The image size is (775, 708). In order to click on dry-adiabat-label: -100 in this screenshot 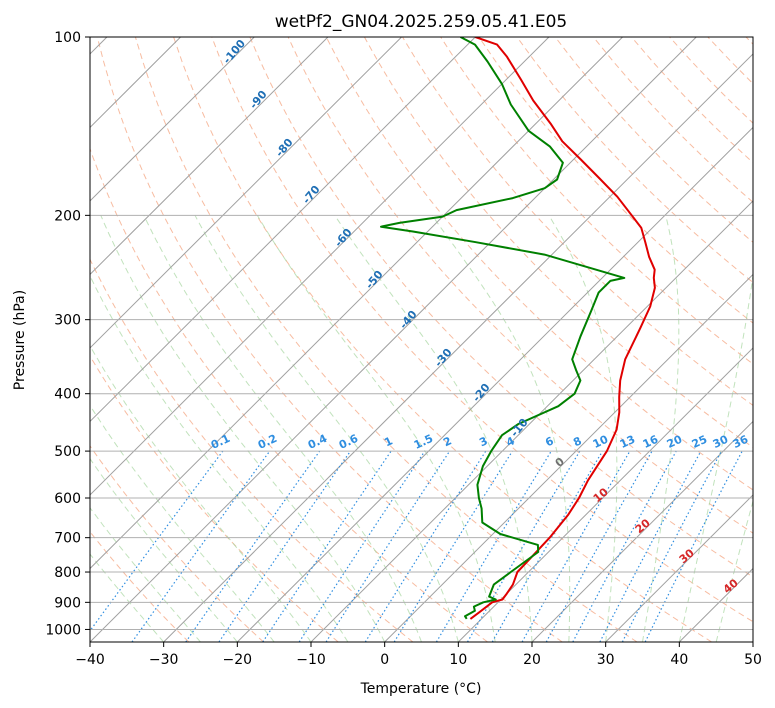, I will do `click(234, 52)`.